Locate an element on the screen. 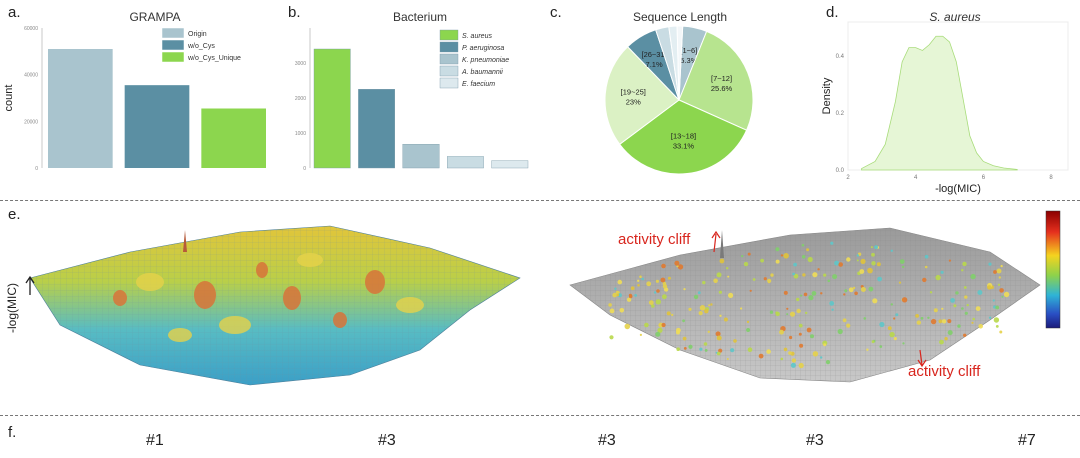 The image size is (1080, 458). chart-b-legend-label: P. aeruginosa is located at coordinates (483, 48).